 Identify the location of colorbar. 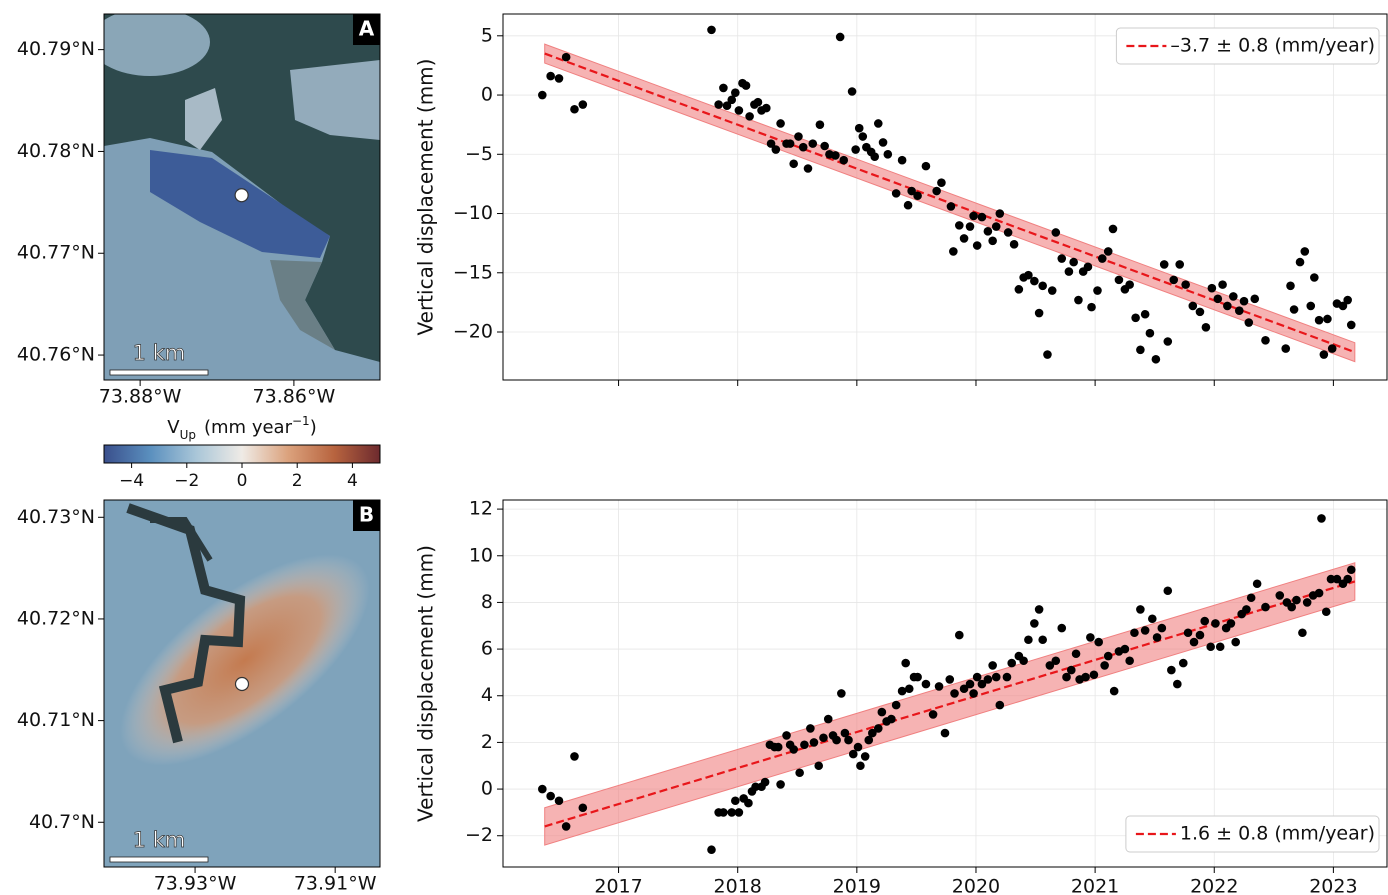
(242, 454).